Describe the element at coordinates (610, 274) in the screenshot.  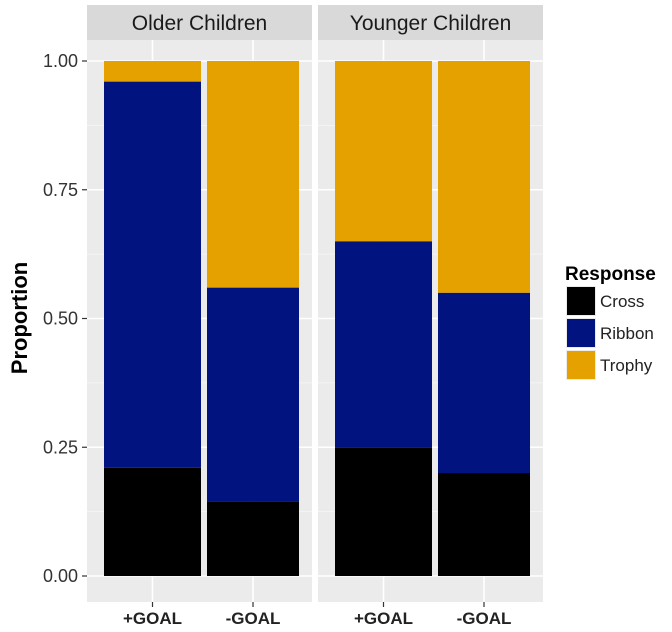
I see `legend-title: Response` at that location.